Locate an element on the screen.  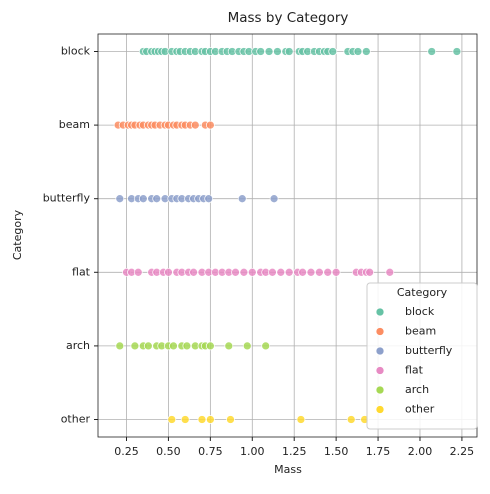
y-tick-label: butterfly is located at coordinates (67, 198).